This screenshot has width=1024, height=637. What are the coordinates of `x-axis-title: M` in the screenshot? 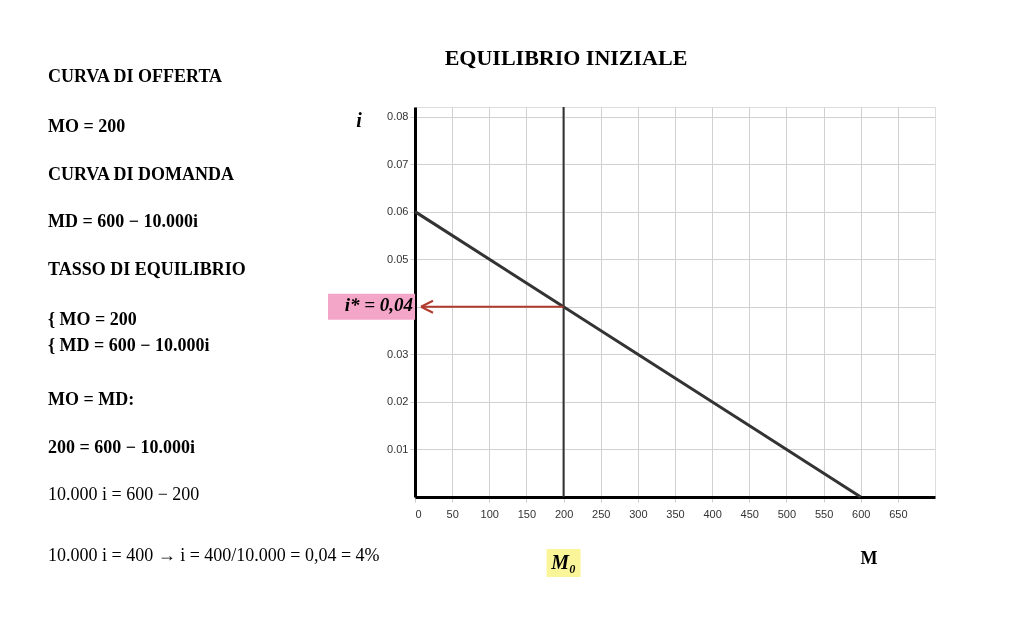 It's located at (869, 558).